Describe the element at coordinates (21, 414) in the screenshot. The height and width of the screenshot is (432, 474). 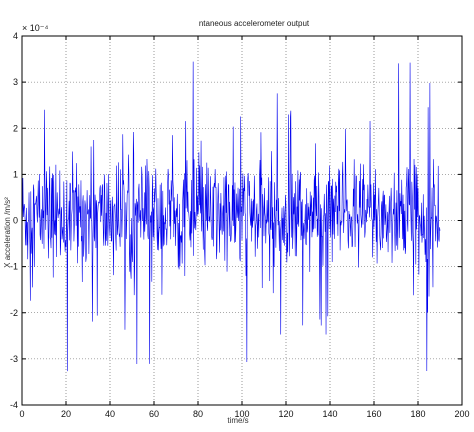
I see `x-tick-label: 0` at that location.